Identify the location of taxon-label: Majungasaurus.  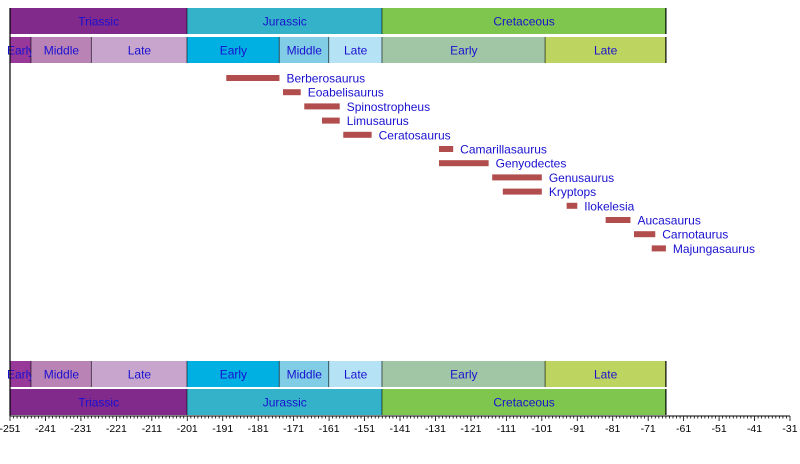
(714, 249).